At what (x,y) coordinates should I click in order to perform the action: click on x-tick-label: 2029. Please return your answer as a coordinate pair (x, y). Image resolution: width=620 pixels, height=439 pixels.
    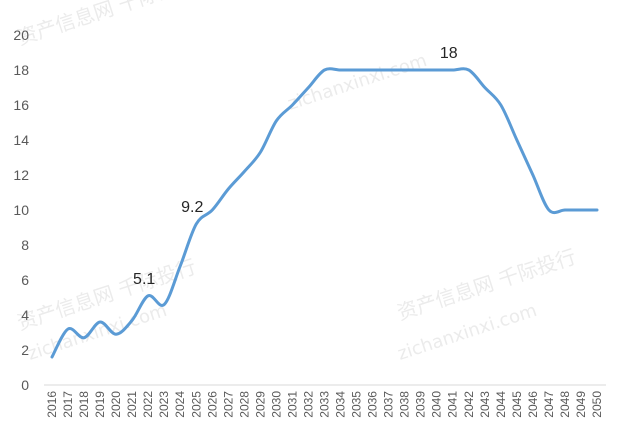
    Looking at the image, I should click on (260, 404).